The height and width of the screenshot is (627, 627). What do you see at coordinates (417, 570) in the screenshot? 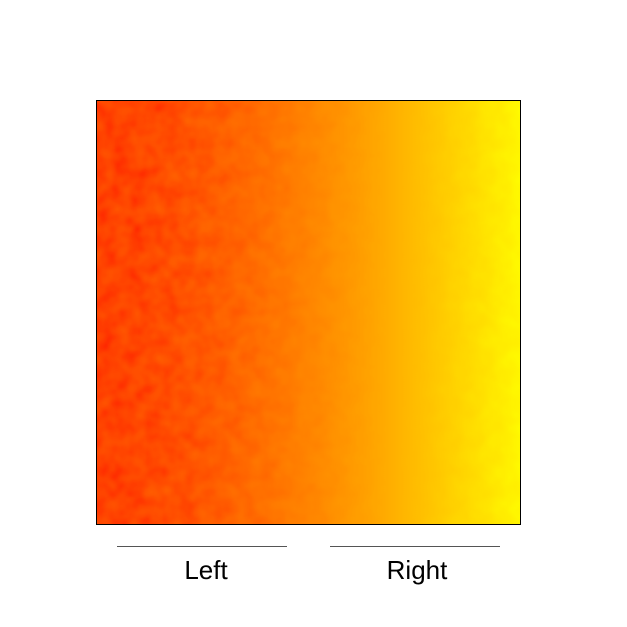
I see `right-label: Right` at bounding box center [417, 570].